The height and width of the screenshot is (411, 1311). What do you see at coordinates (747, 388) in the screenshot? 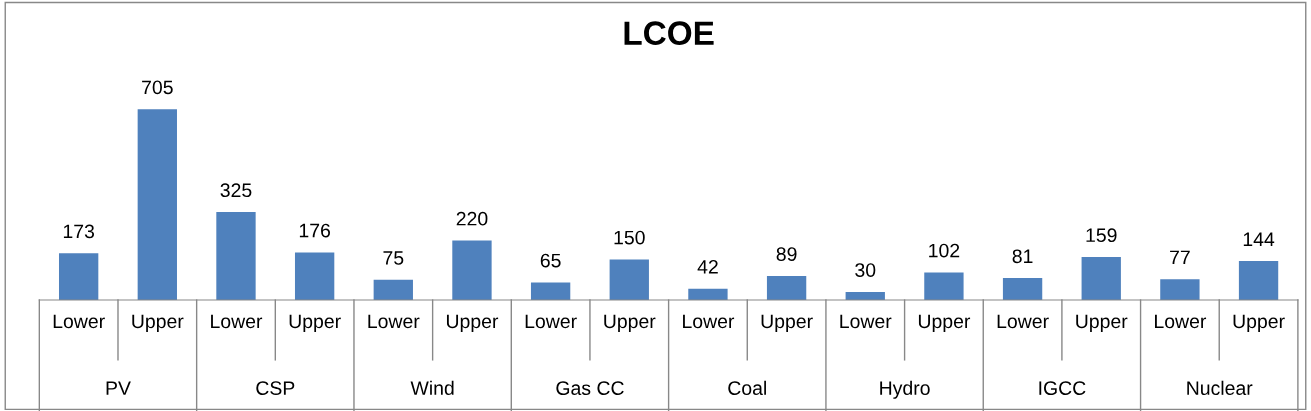
I see `text: Coal` at bounding box center [747, 388].